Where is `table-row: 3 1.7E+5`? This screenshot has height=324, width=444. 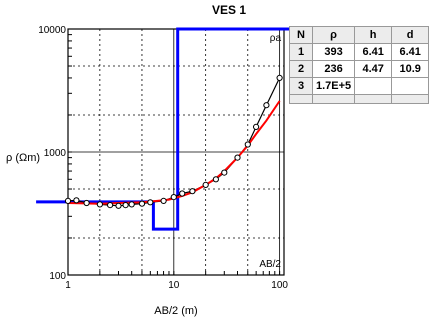 table-row: 3 1.7E+5 is located at coordinates (359, 86).